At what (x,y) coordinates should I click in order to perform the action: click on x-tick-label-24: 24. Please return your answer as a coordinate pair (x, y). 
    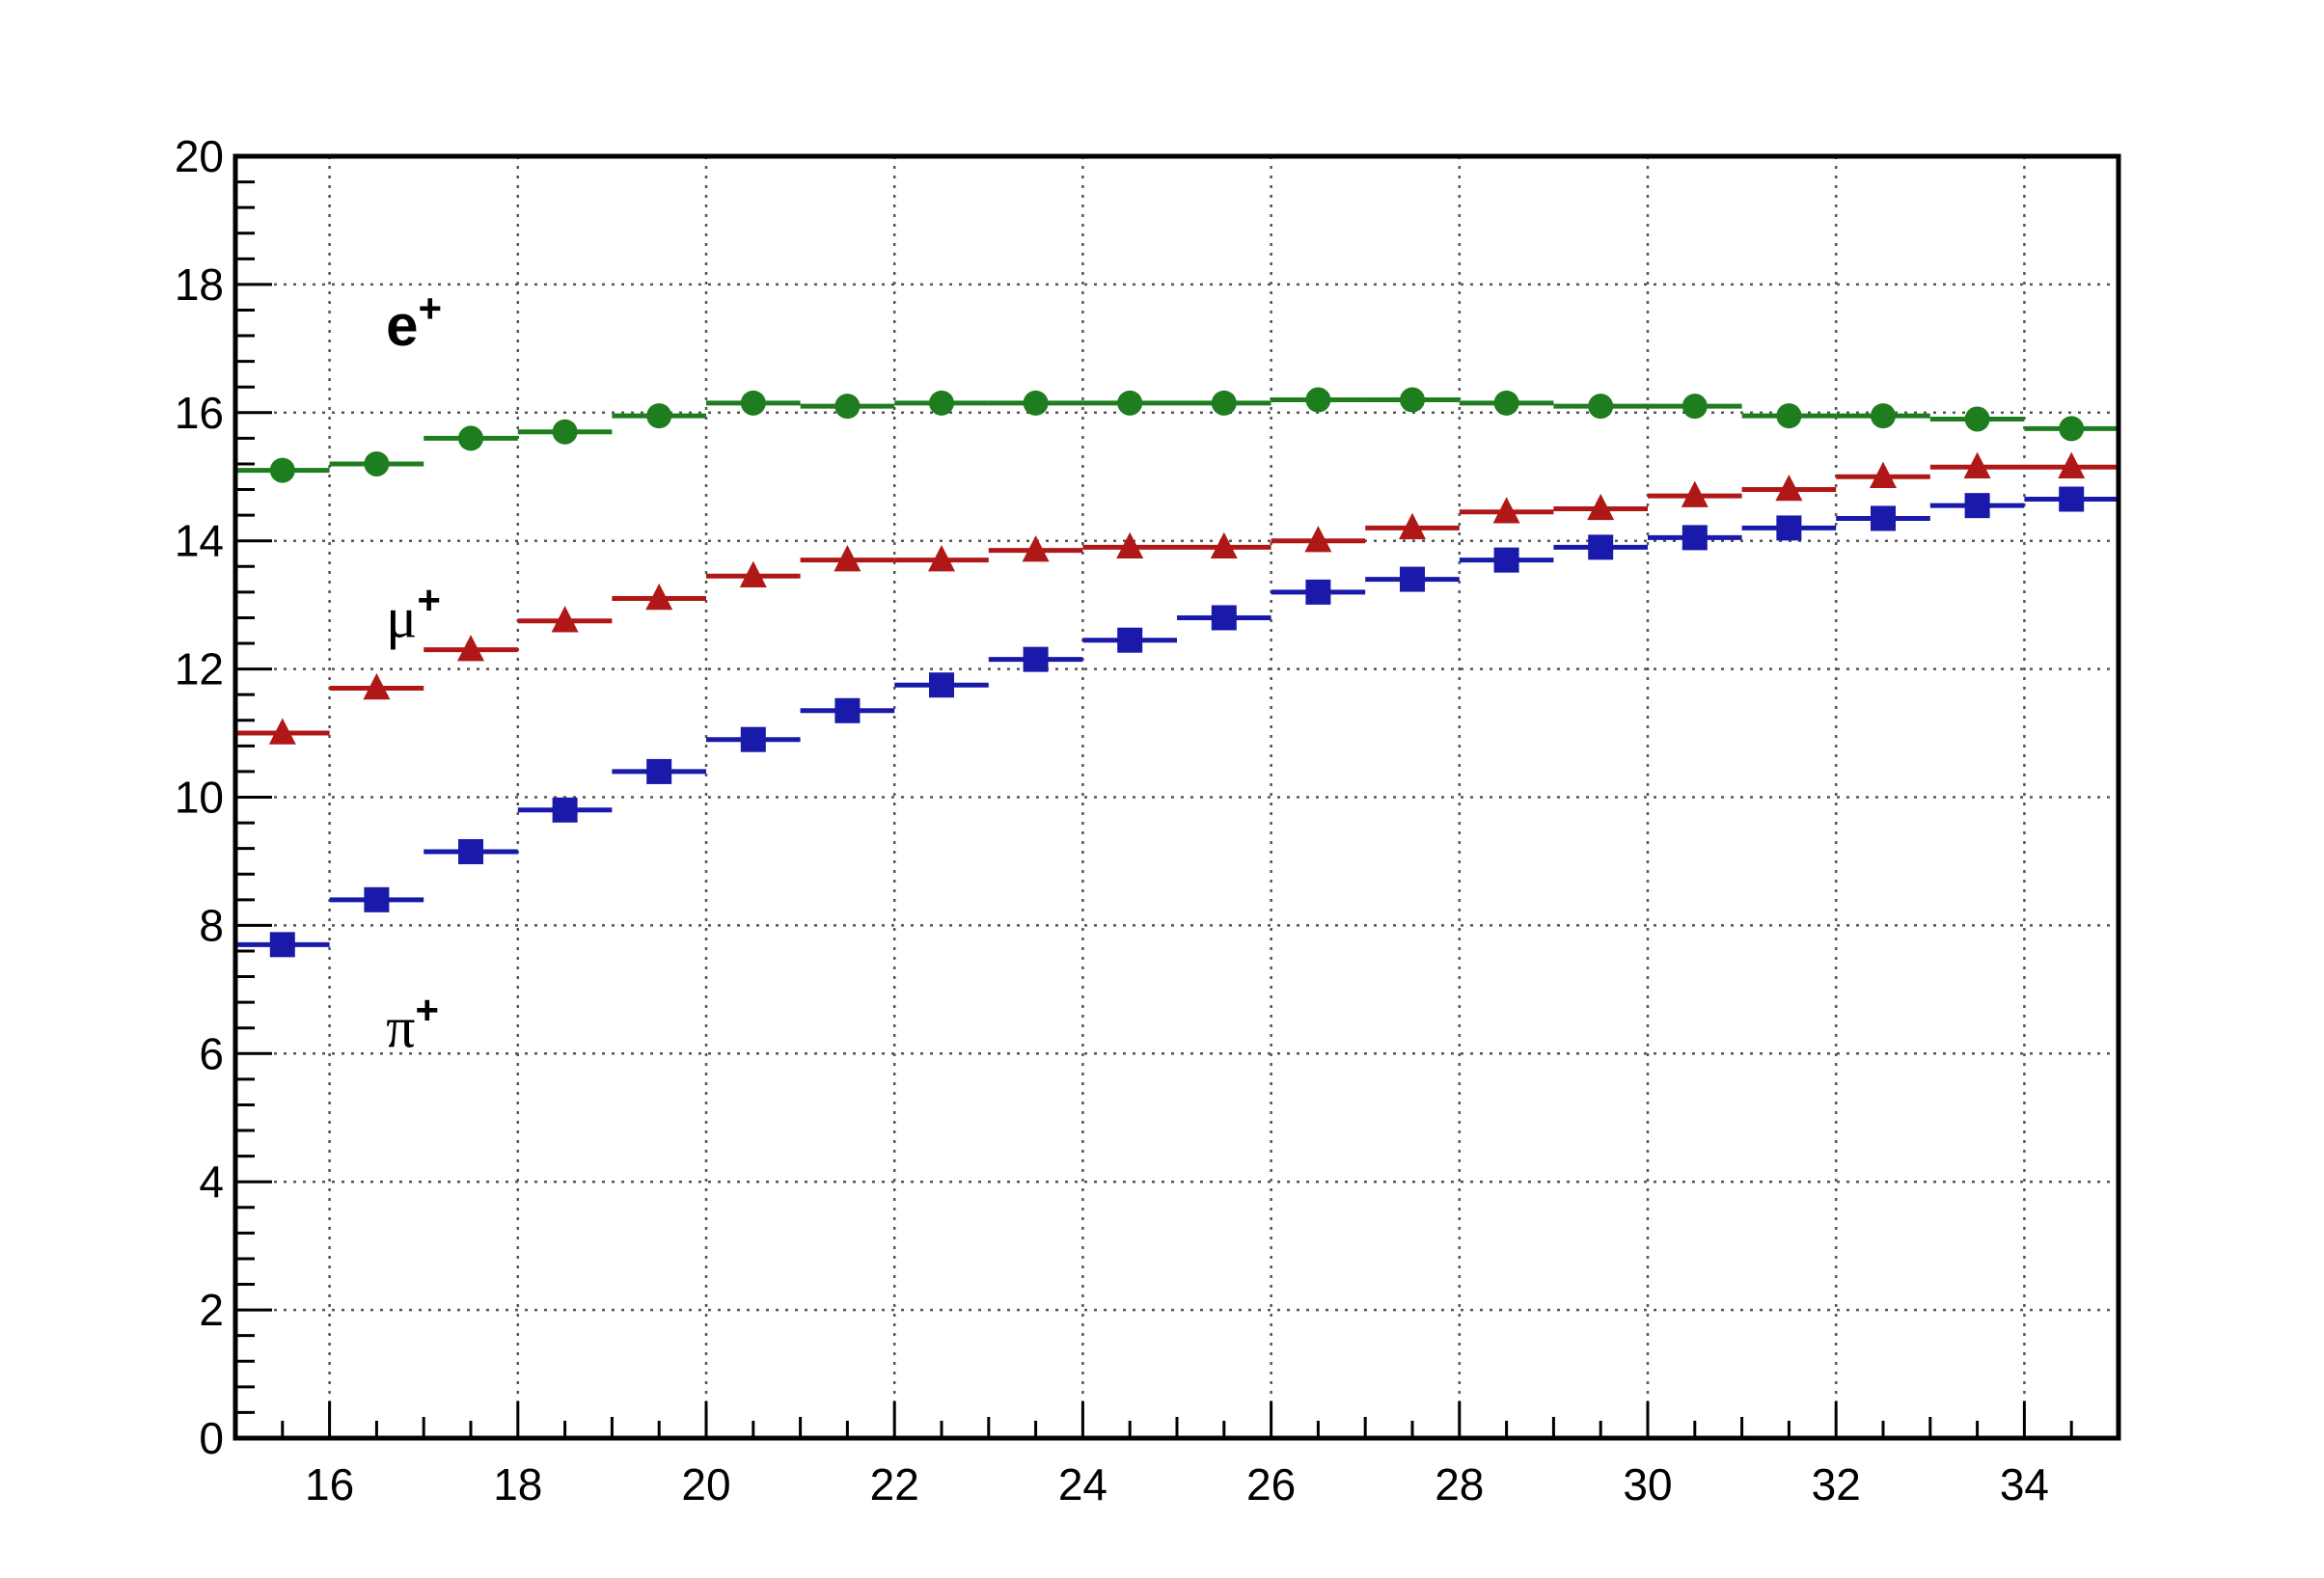
    Looking at the image, I should click on (1082, 1485).